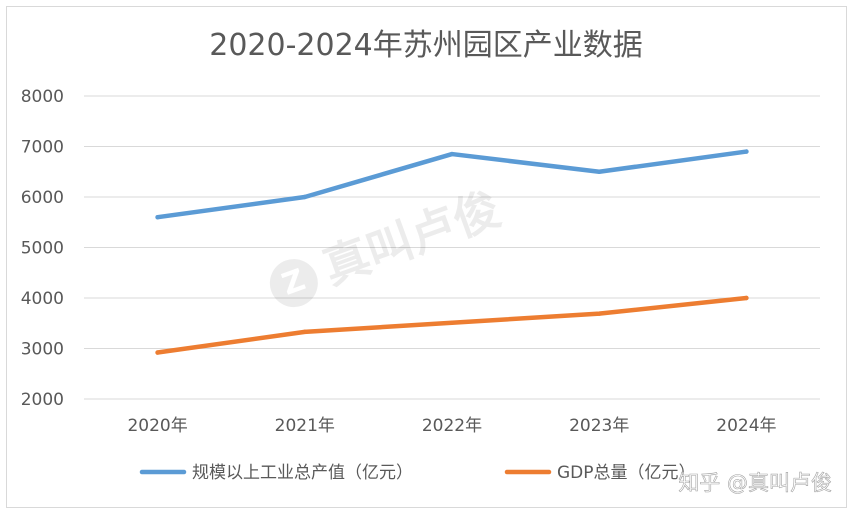 The image size is (853, 514). I want to click on x-tick-label: 2022年, so click(452, 426).